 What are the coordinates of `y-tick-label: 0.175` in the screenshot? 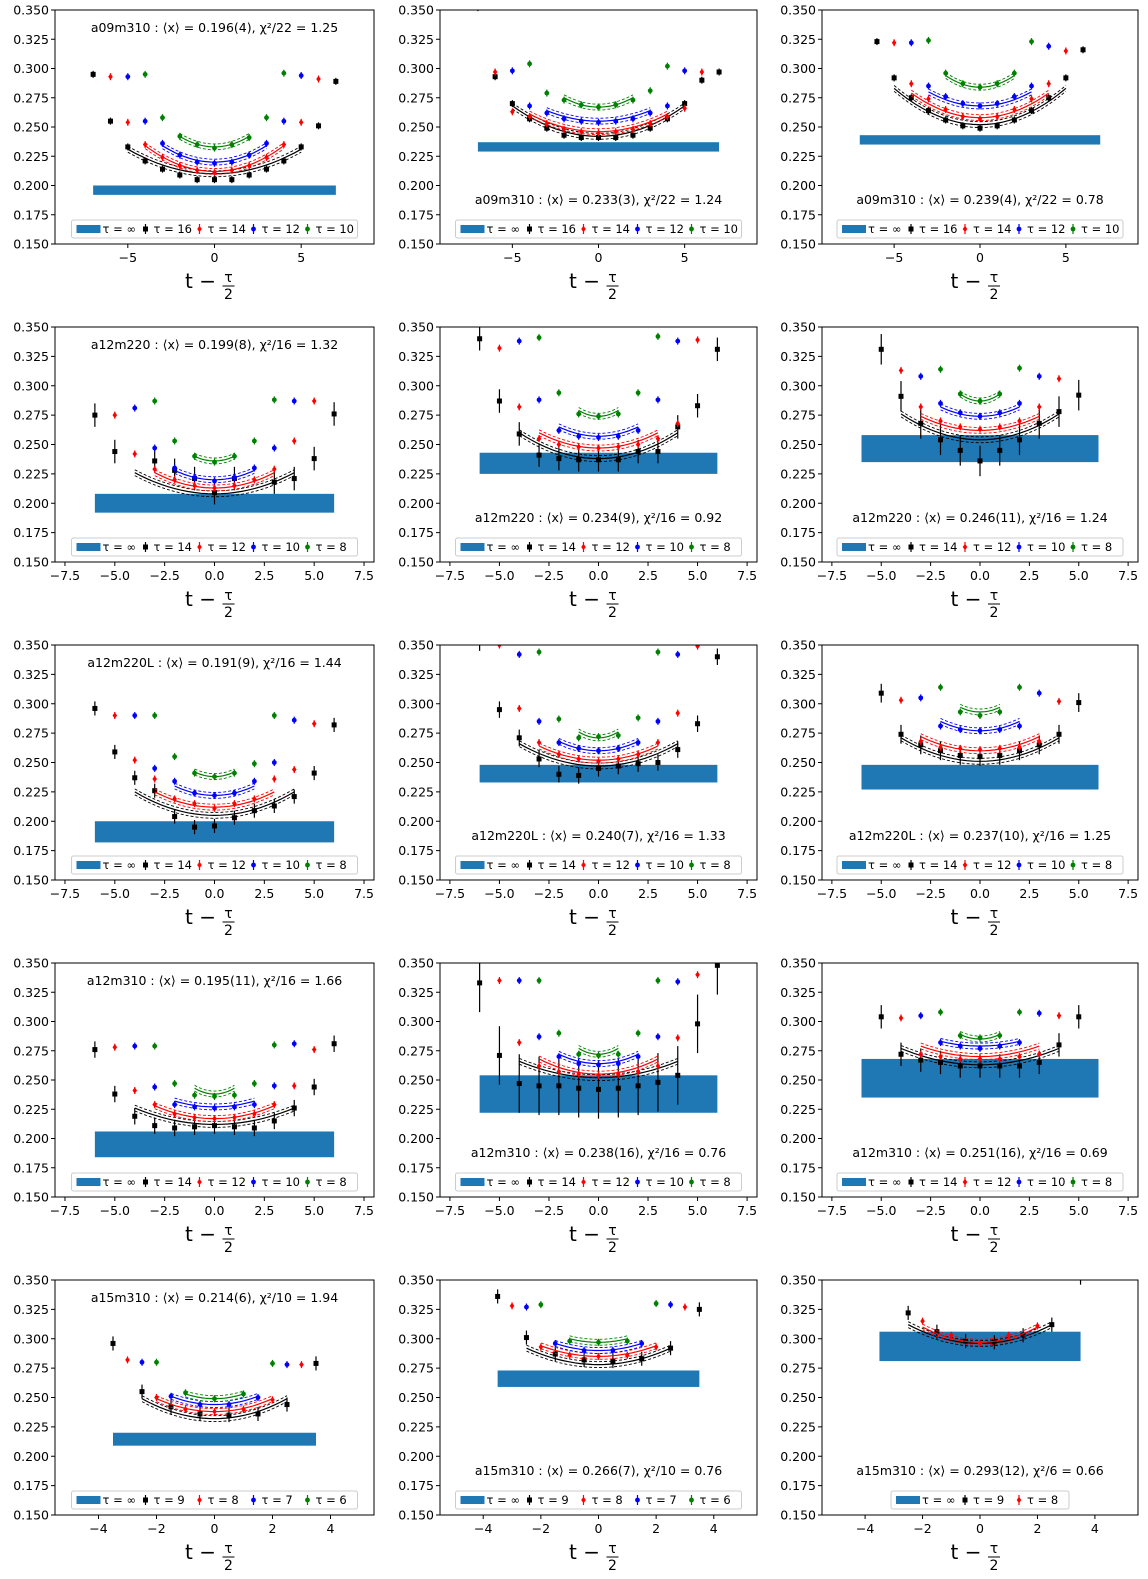 It's located at (798, 214).